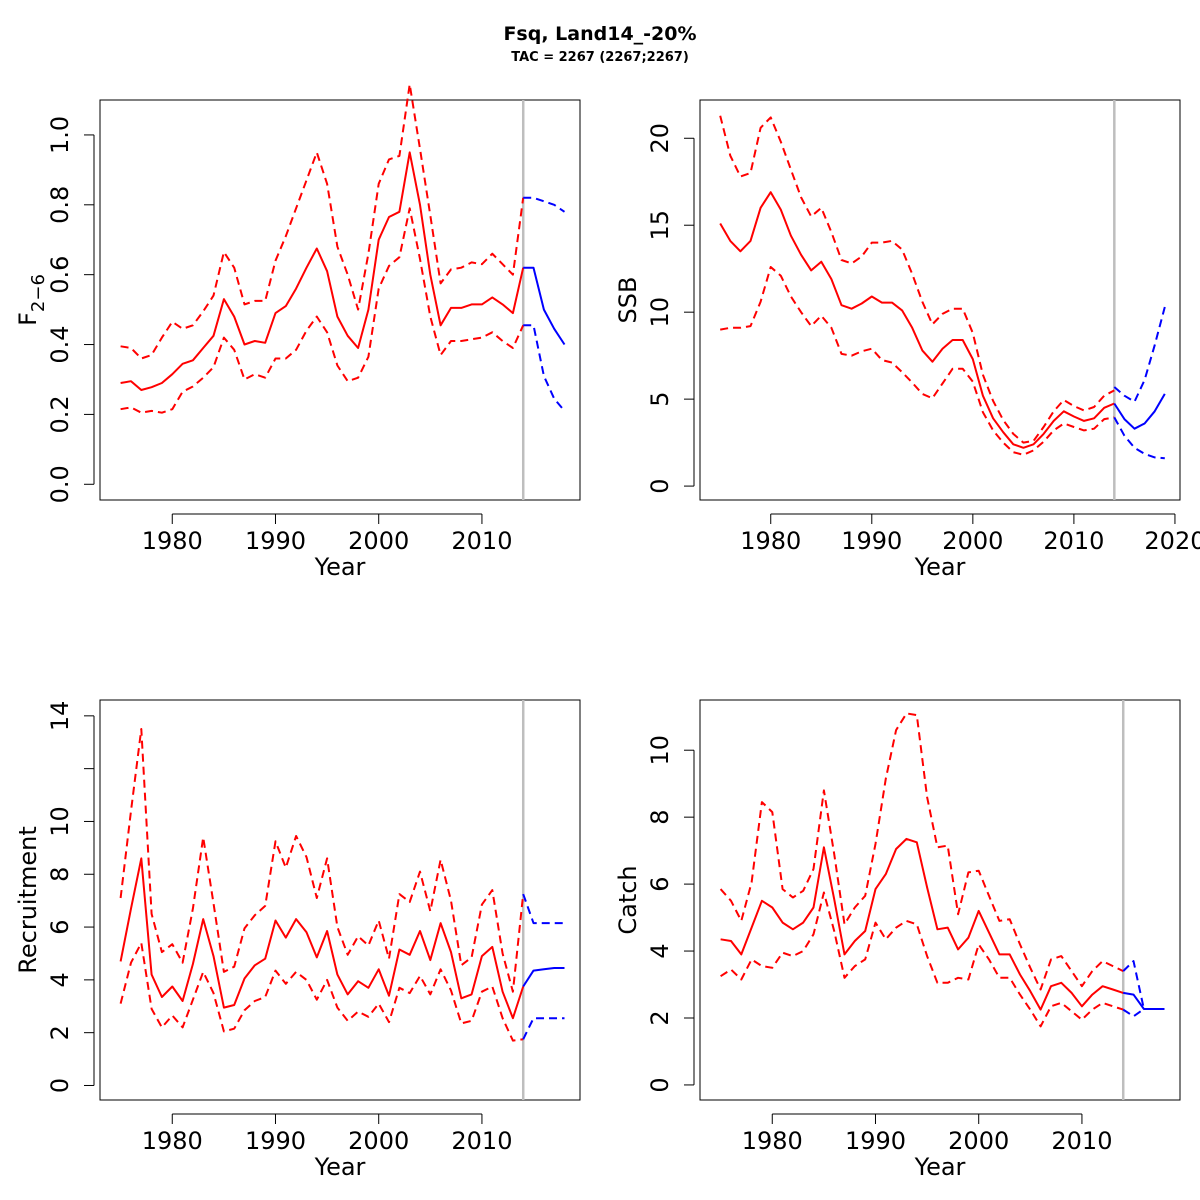  What do you see at coordinates (60, 979) in the screenshot?
I see `recruitment-y-tick-label: 4` at bounding box center [60, 979].